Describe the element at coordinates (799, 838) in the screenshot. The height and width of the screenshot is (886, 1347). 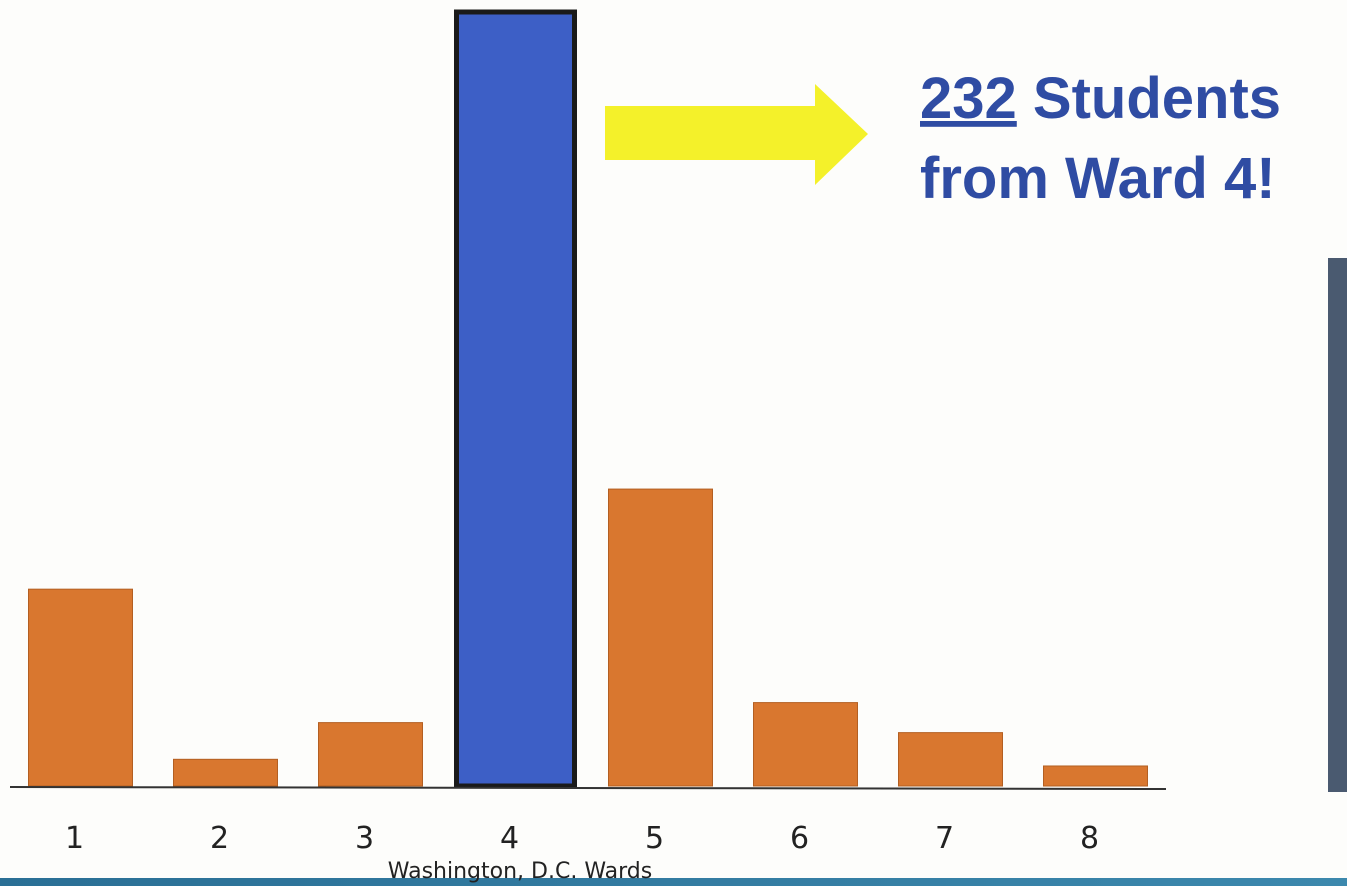
I see `x-tick-label: 6` at that location.